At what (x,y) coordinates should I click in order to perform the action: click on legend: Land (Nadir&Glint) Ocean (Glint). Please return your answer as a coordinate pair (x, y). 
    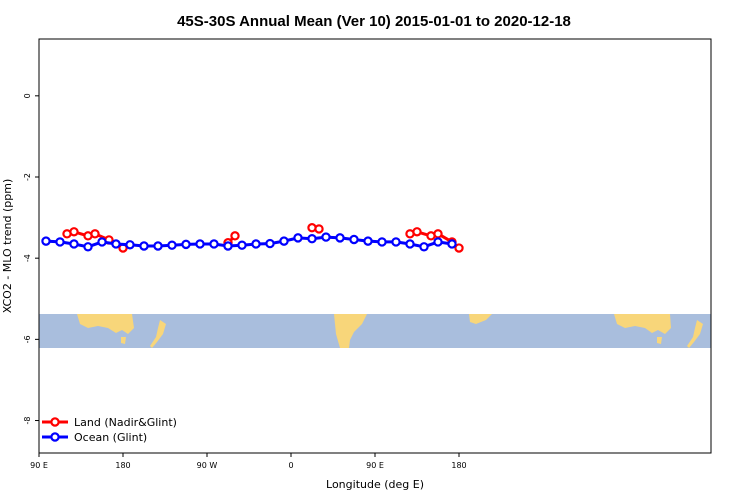
    Looking at the image, I should click on (109, 430).